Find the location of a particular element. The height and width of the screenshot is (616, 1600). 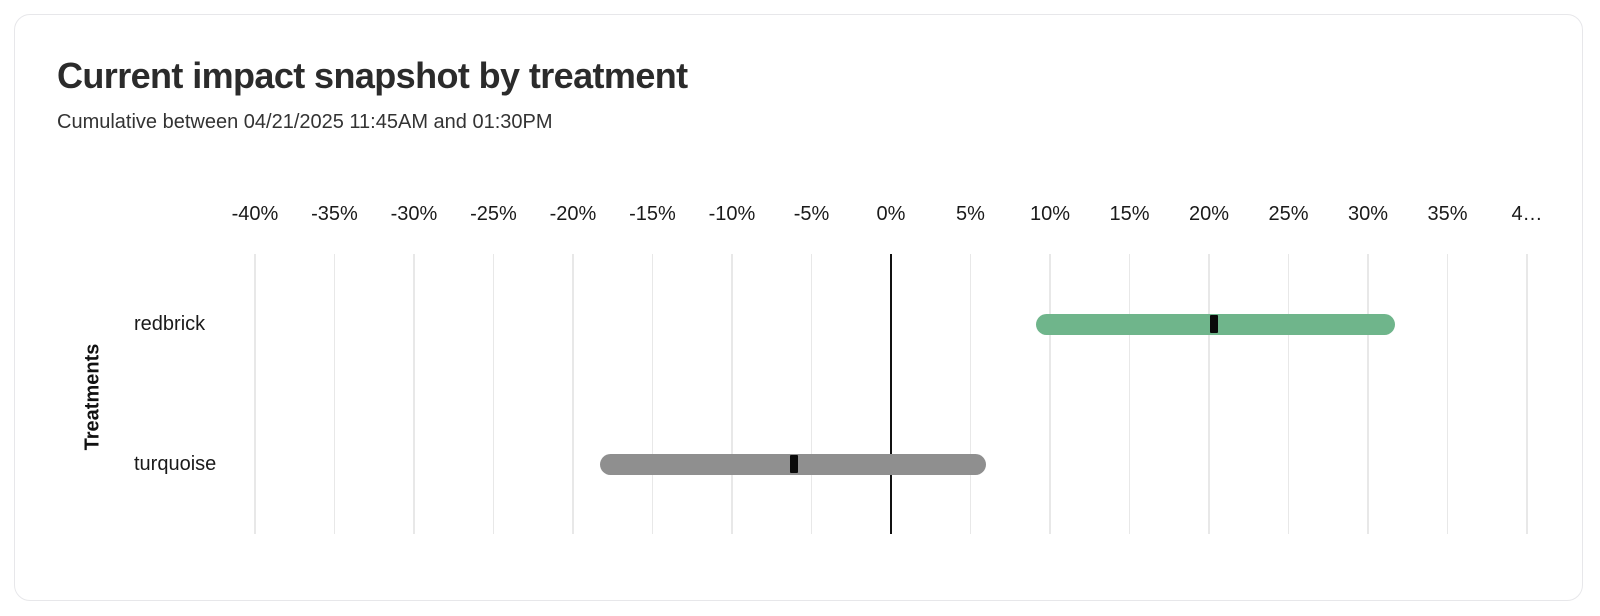

turquoise-point-estimate-marker is located at coordinates (794, 464).